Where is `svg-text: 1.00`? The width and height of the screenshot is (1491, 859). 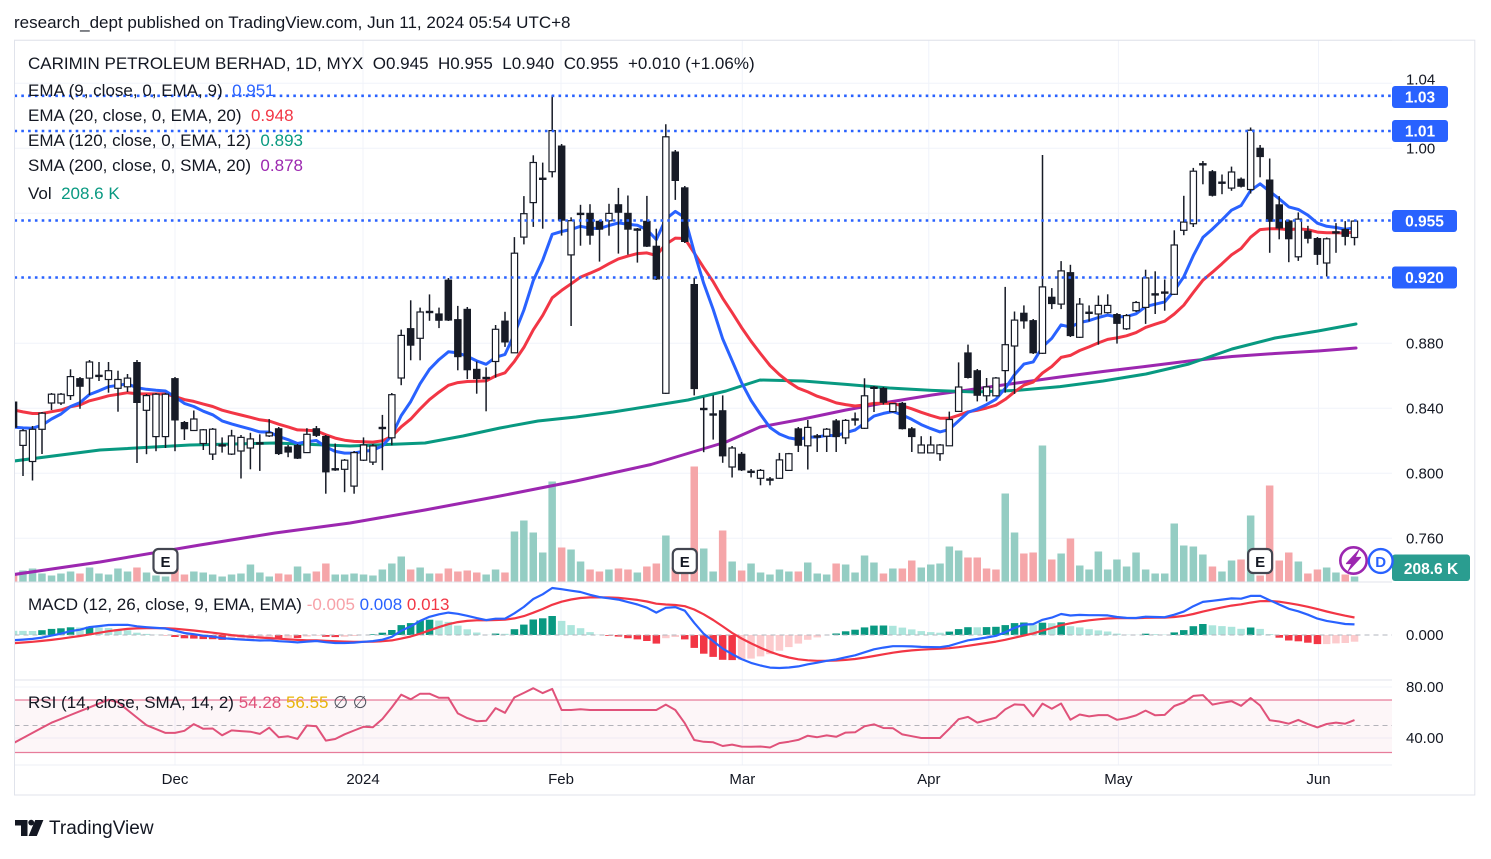
svg-text: 1.00 is located at coordinates (1420, 148).